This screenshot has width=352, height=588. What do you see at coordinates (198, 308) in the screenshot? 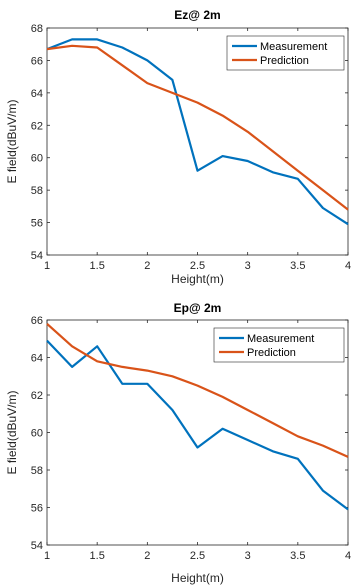
I see `chart-title: Ep@ 2m` at bounding box center [198, 308].